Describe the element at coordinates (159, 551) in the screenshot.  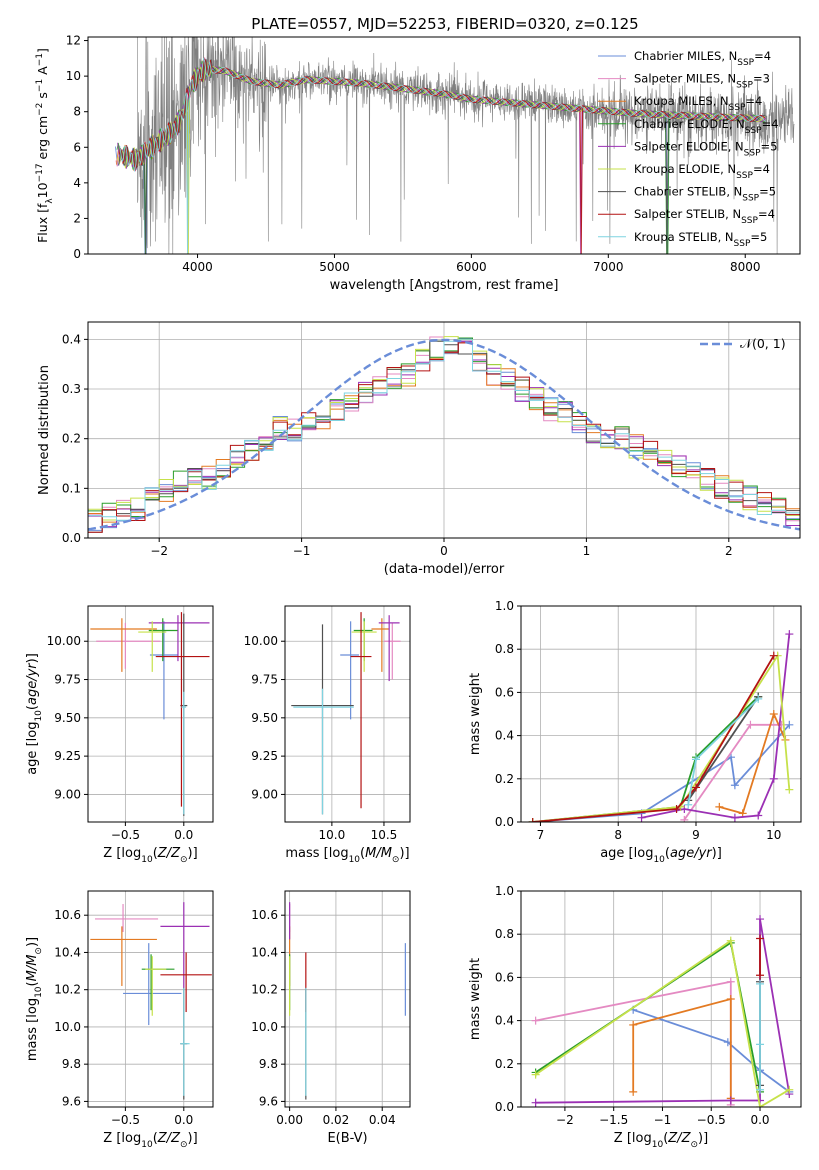
I see `x-tick-label: −2` at that location.